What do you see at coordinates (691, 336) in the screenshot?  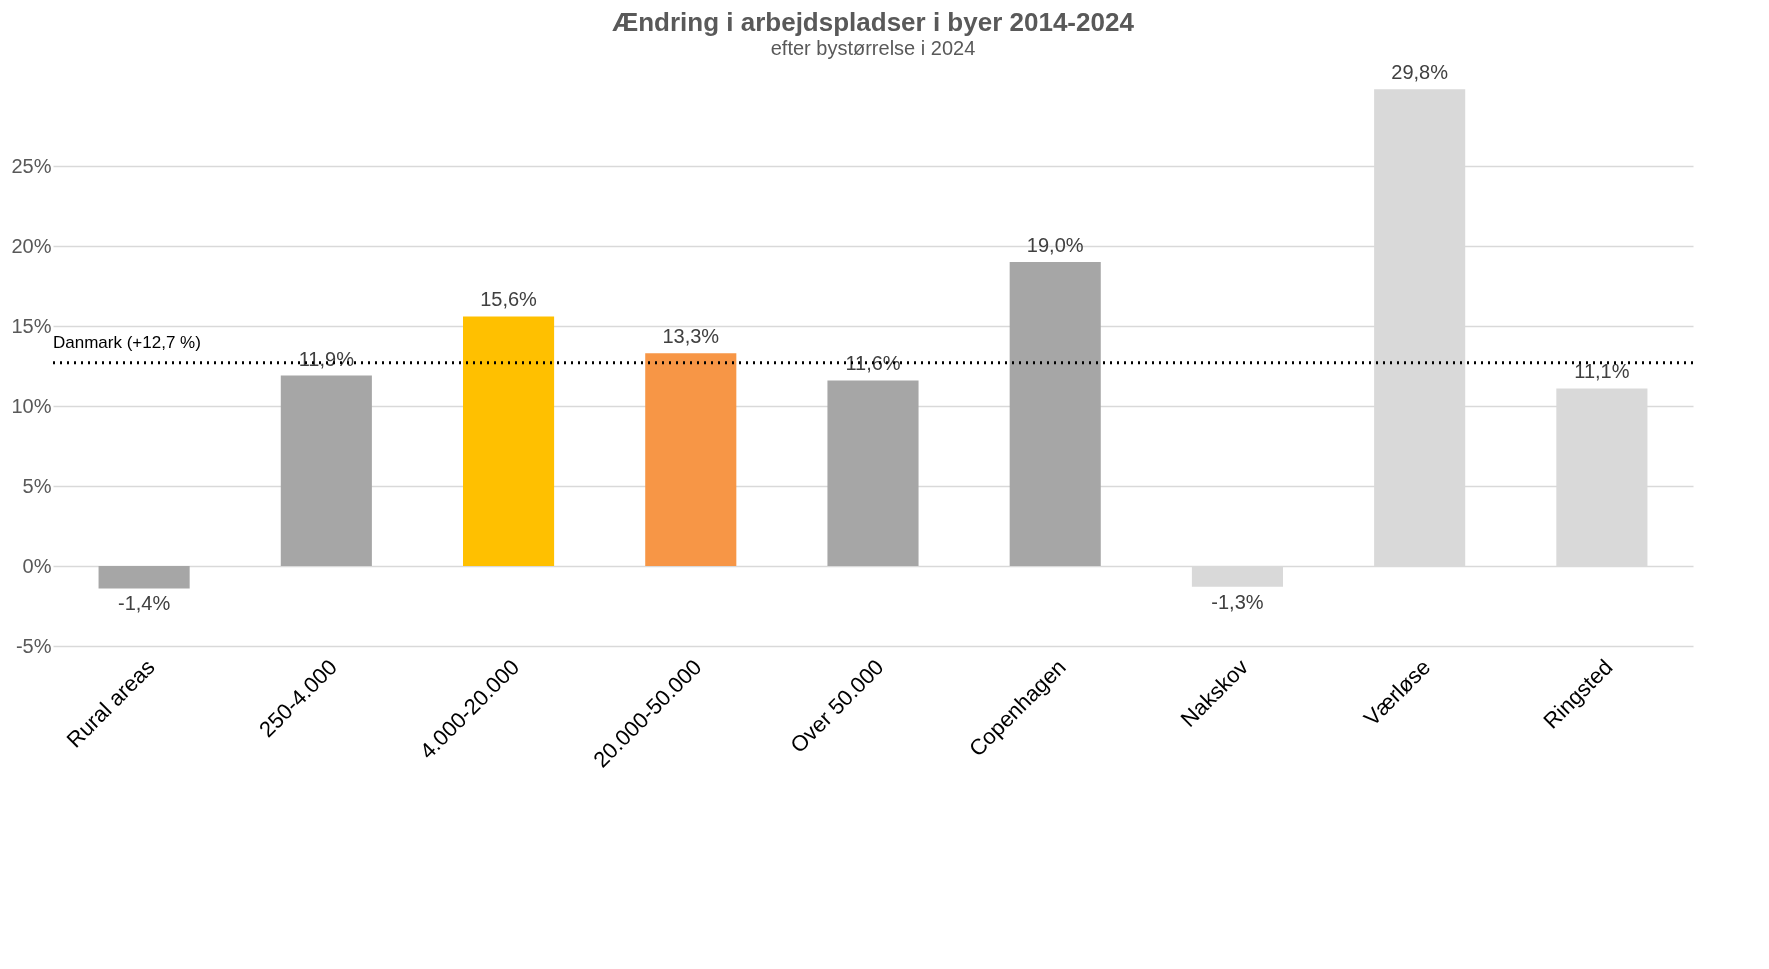 I see `data-label: 13,3%` at bounding box center [691, 336].